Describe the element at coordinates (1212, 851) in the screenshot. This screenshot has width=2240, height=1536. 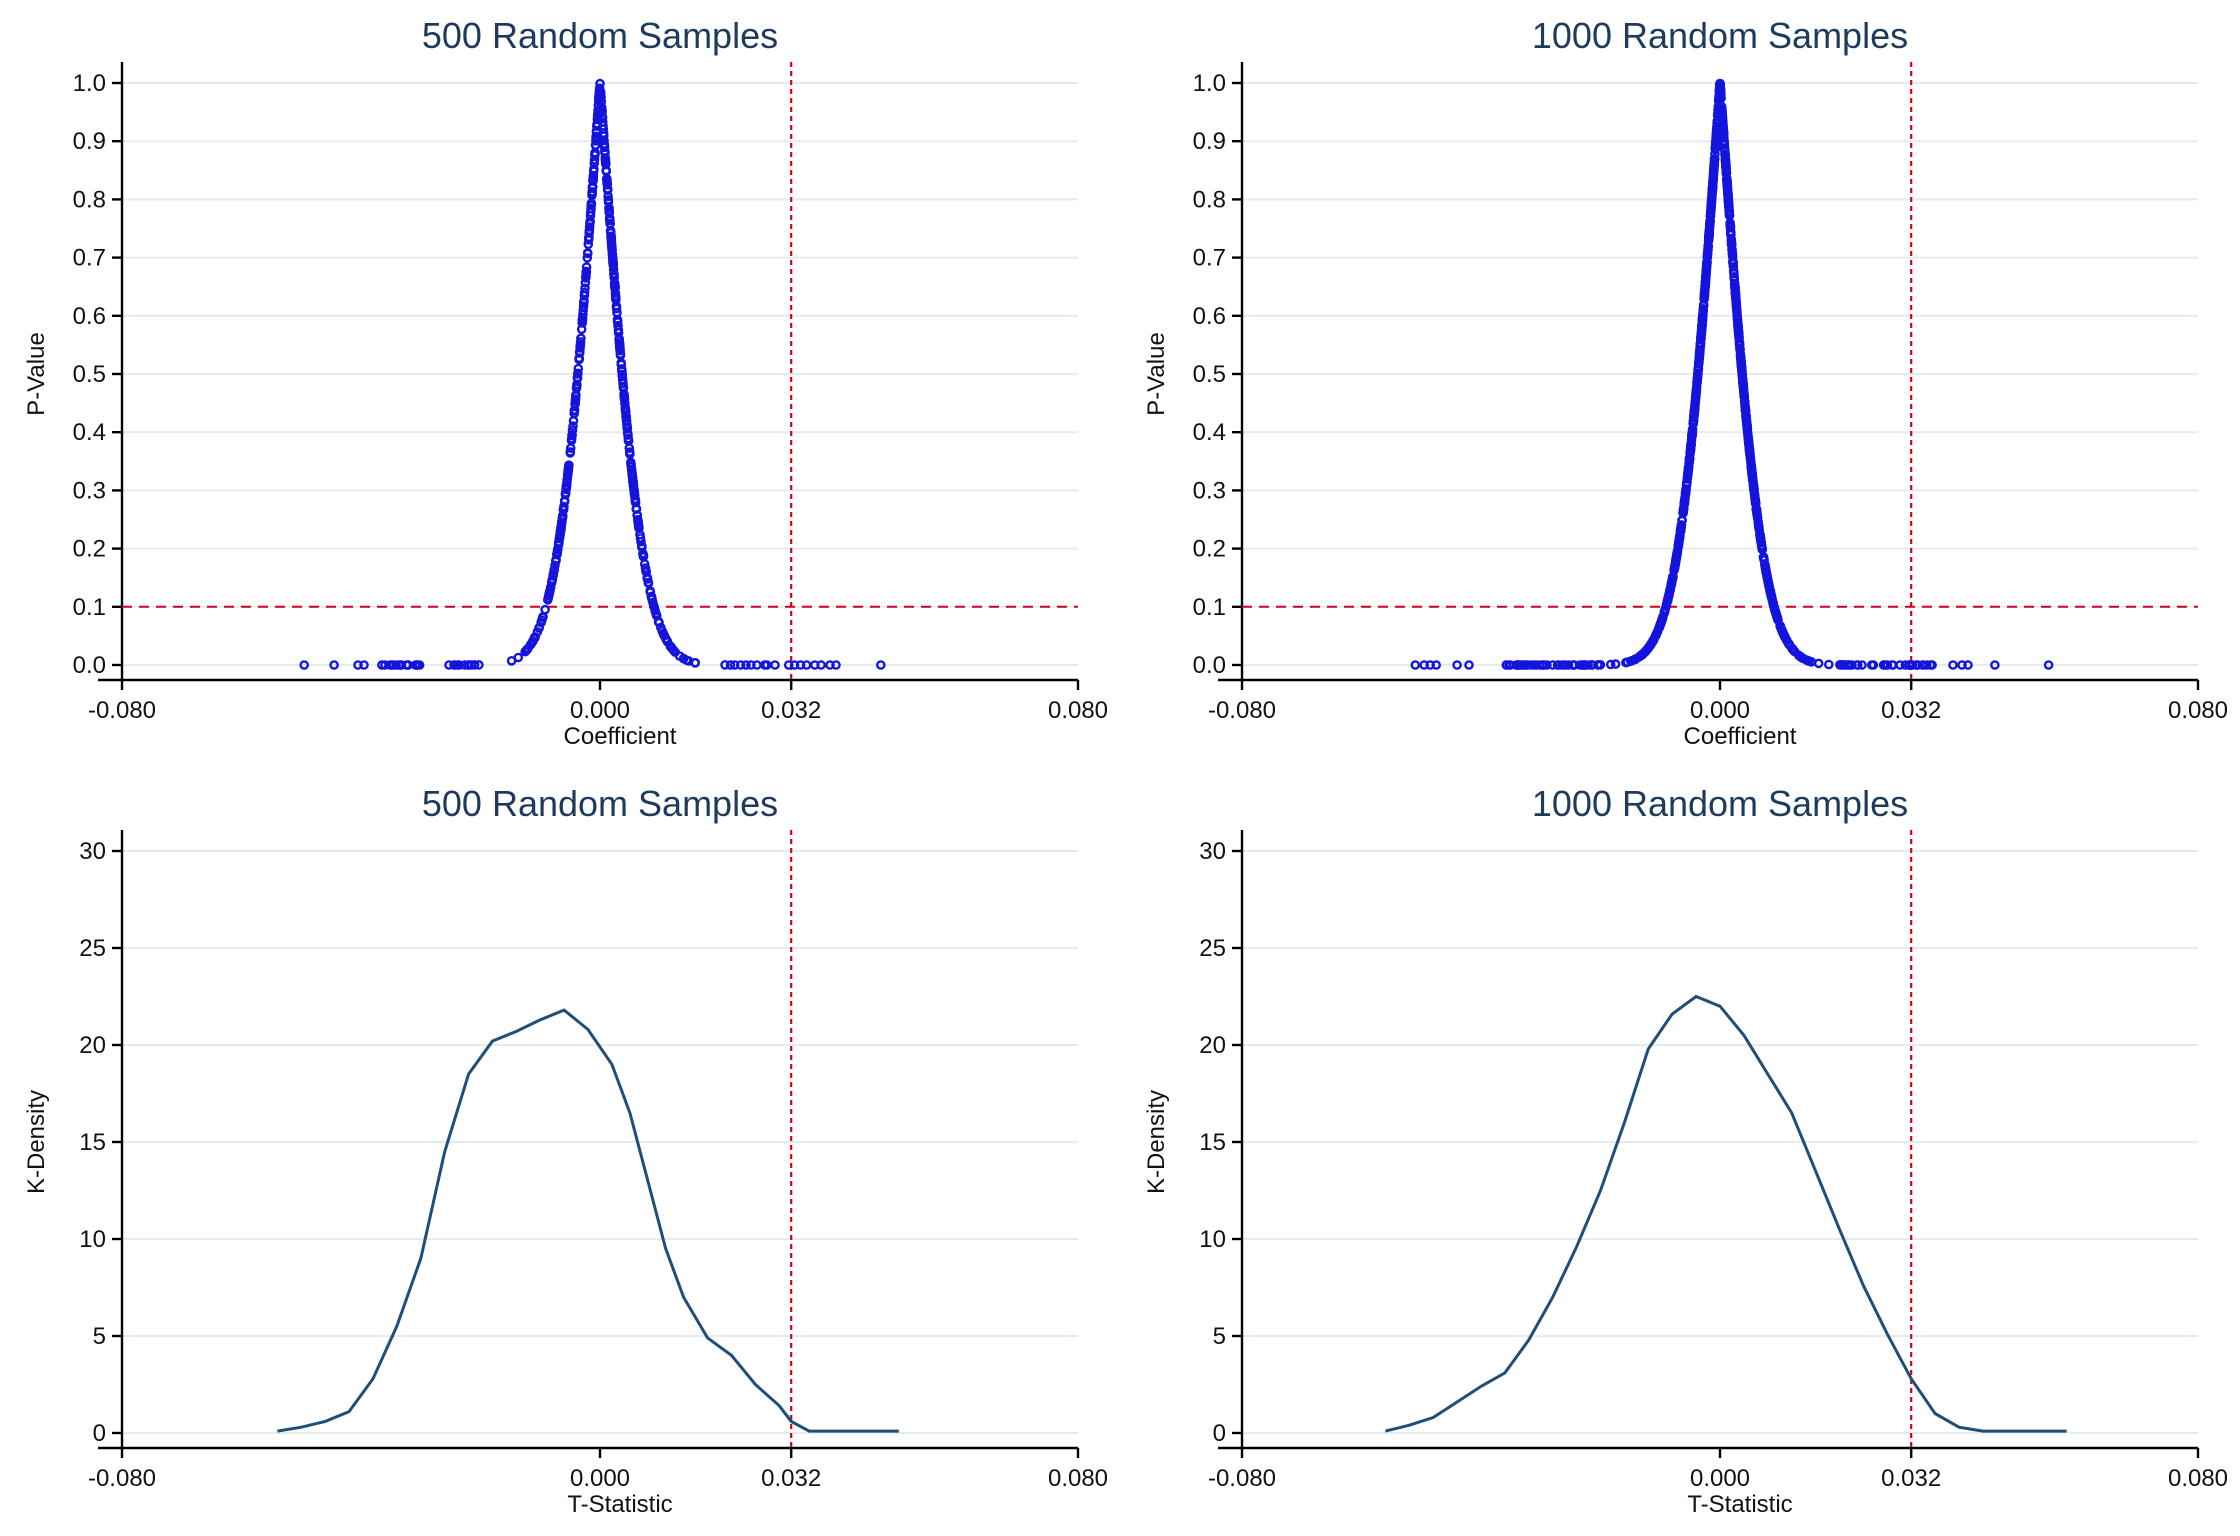
I see `y-tick-label: 30` at that location.